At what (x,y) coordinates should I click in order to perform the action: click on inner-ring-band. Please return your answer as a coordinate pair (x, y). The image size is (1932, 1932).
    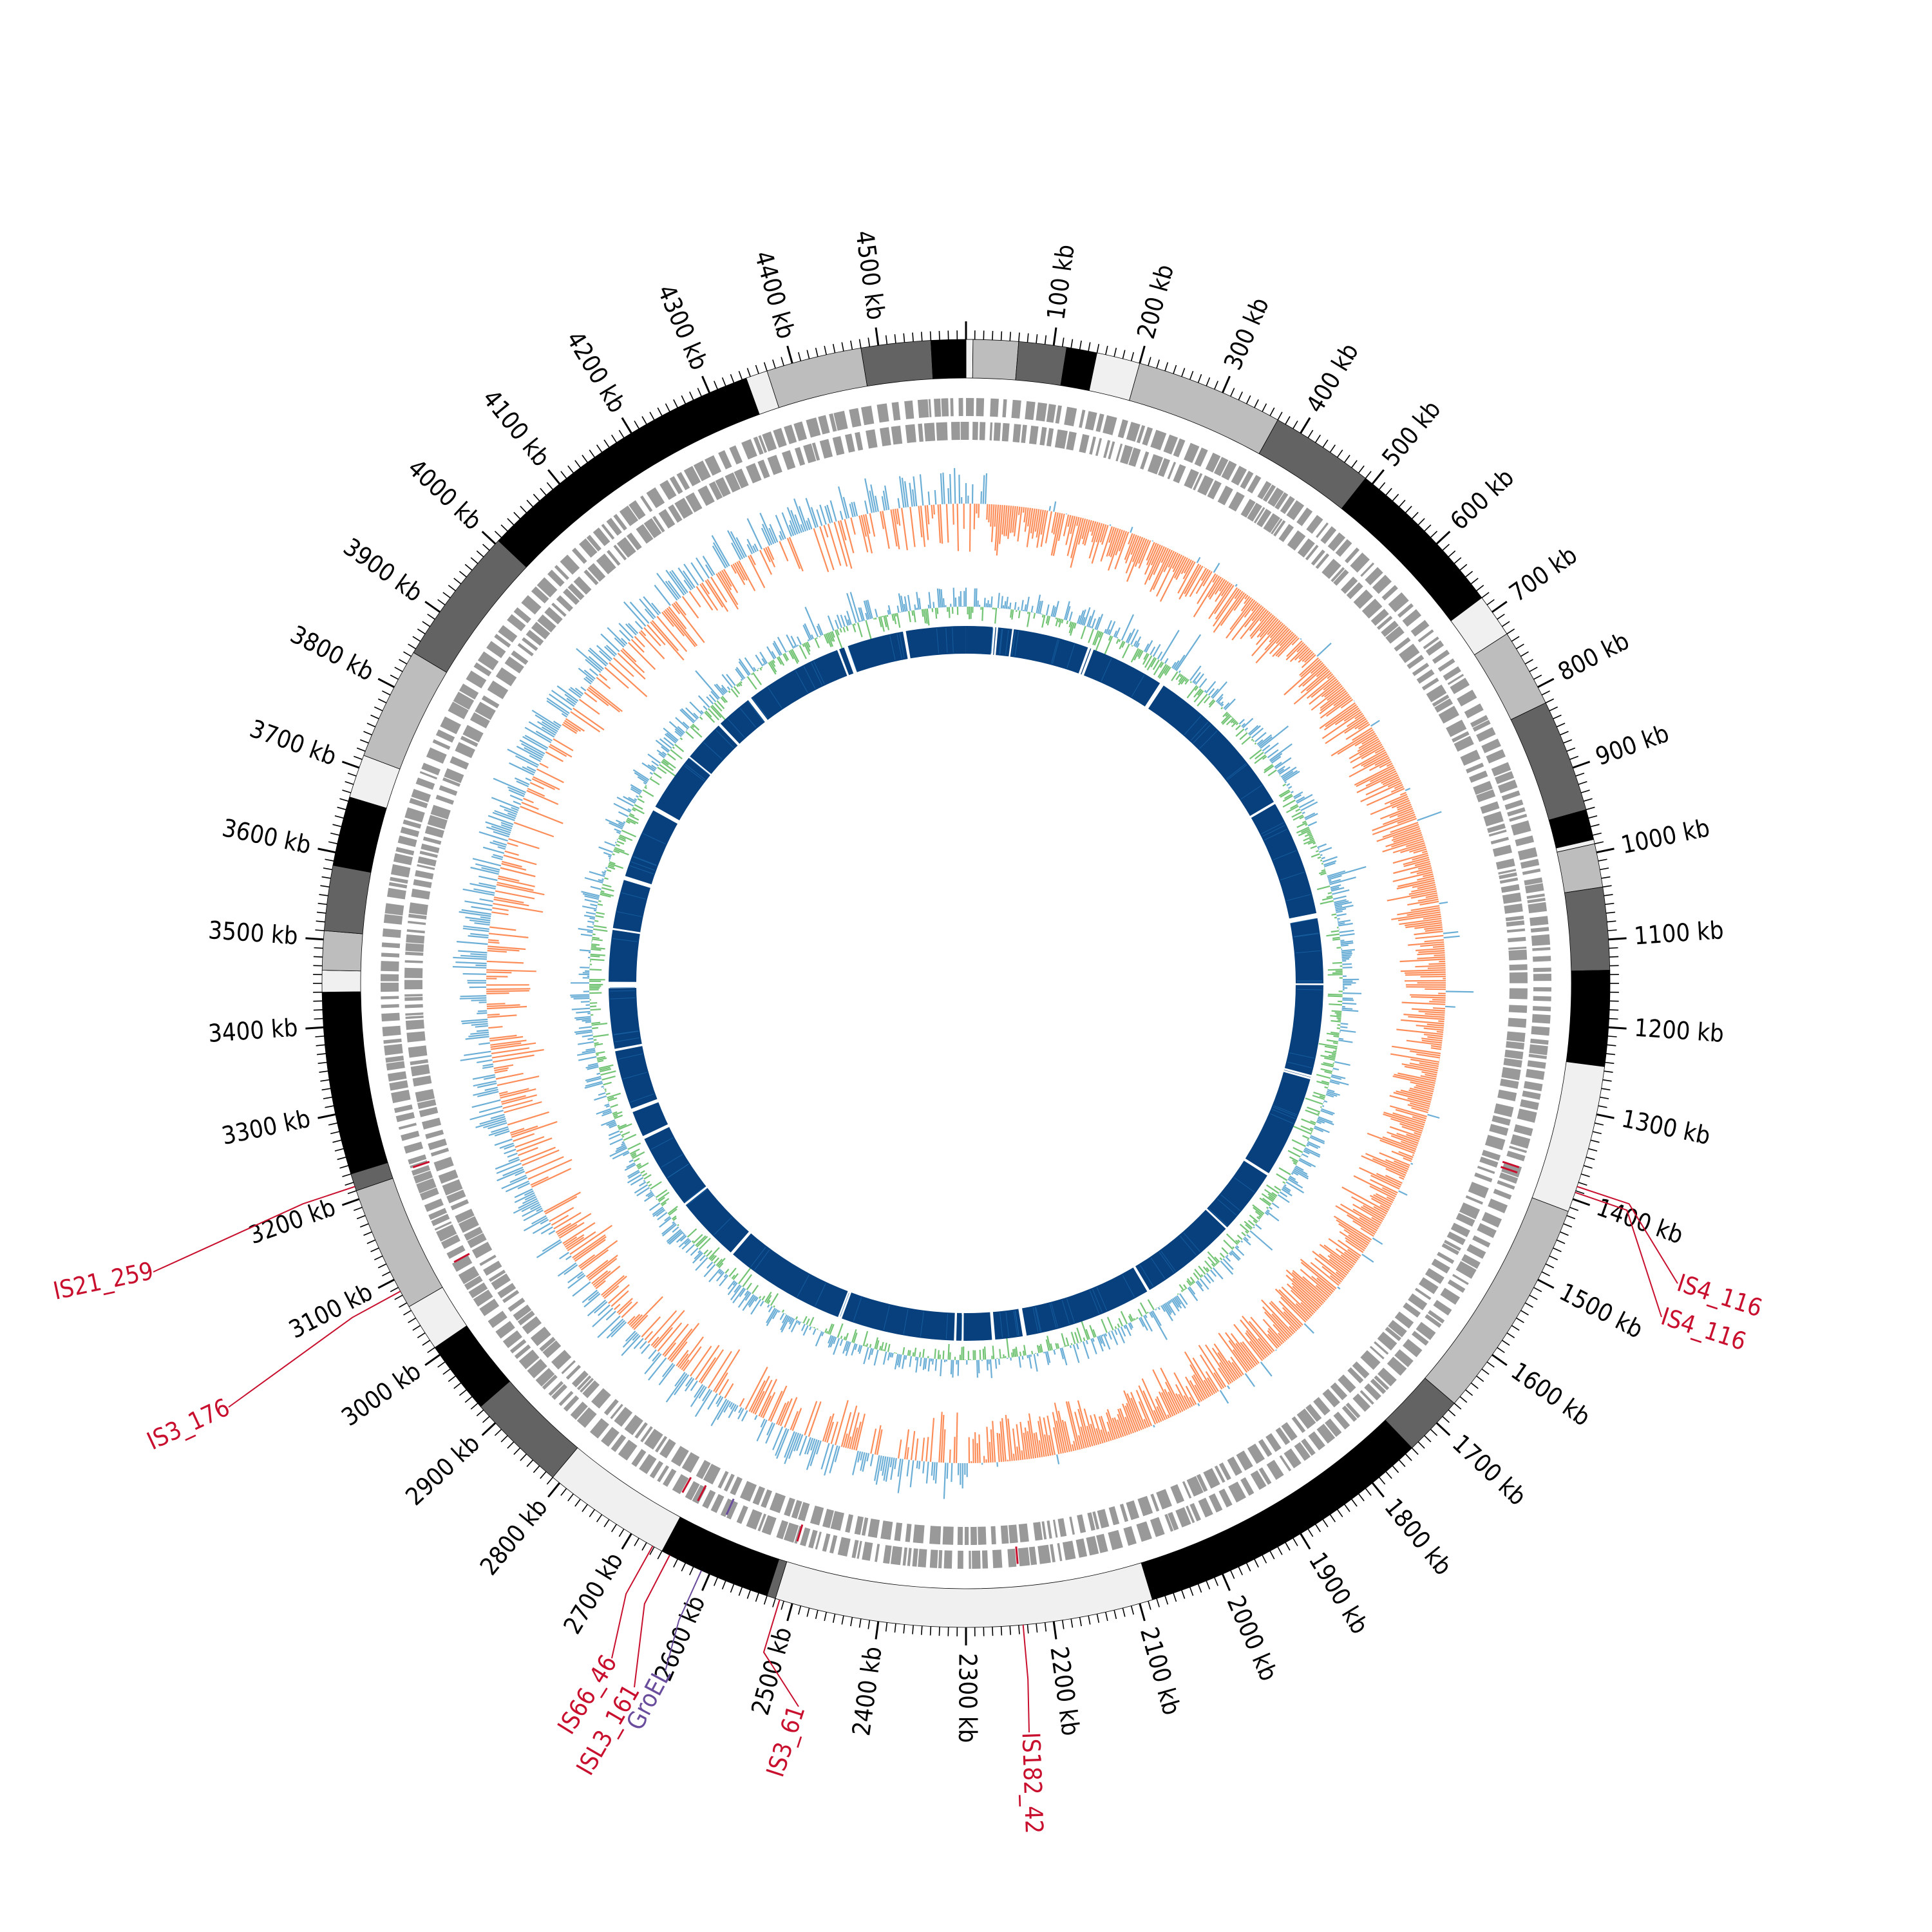
    Looking at the image, I should click on (966, 983).